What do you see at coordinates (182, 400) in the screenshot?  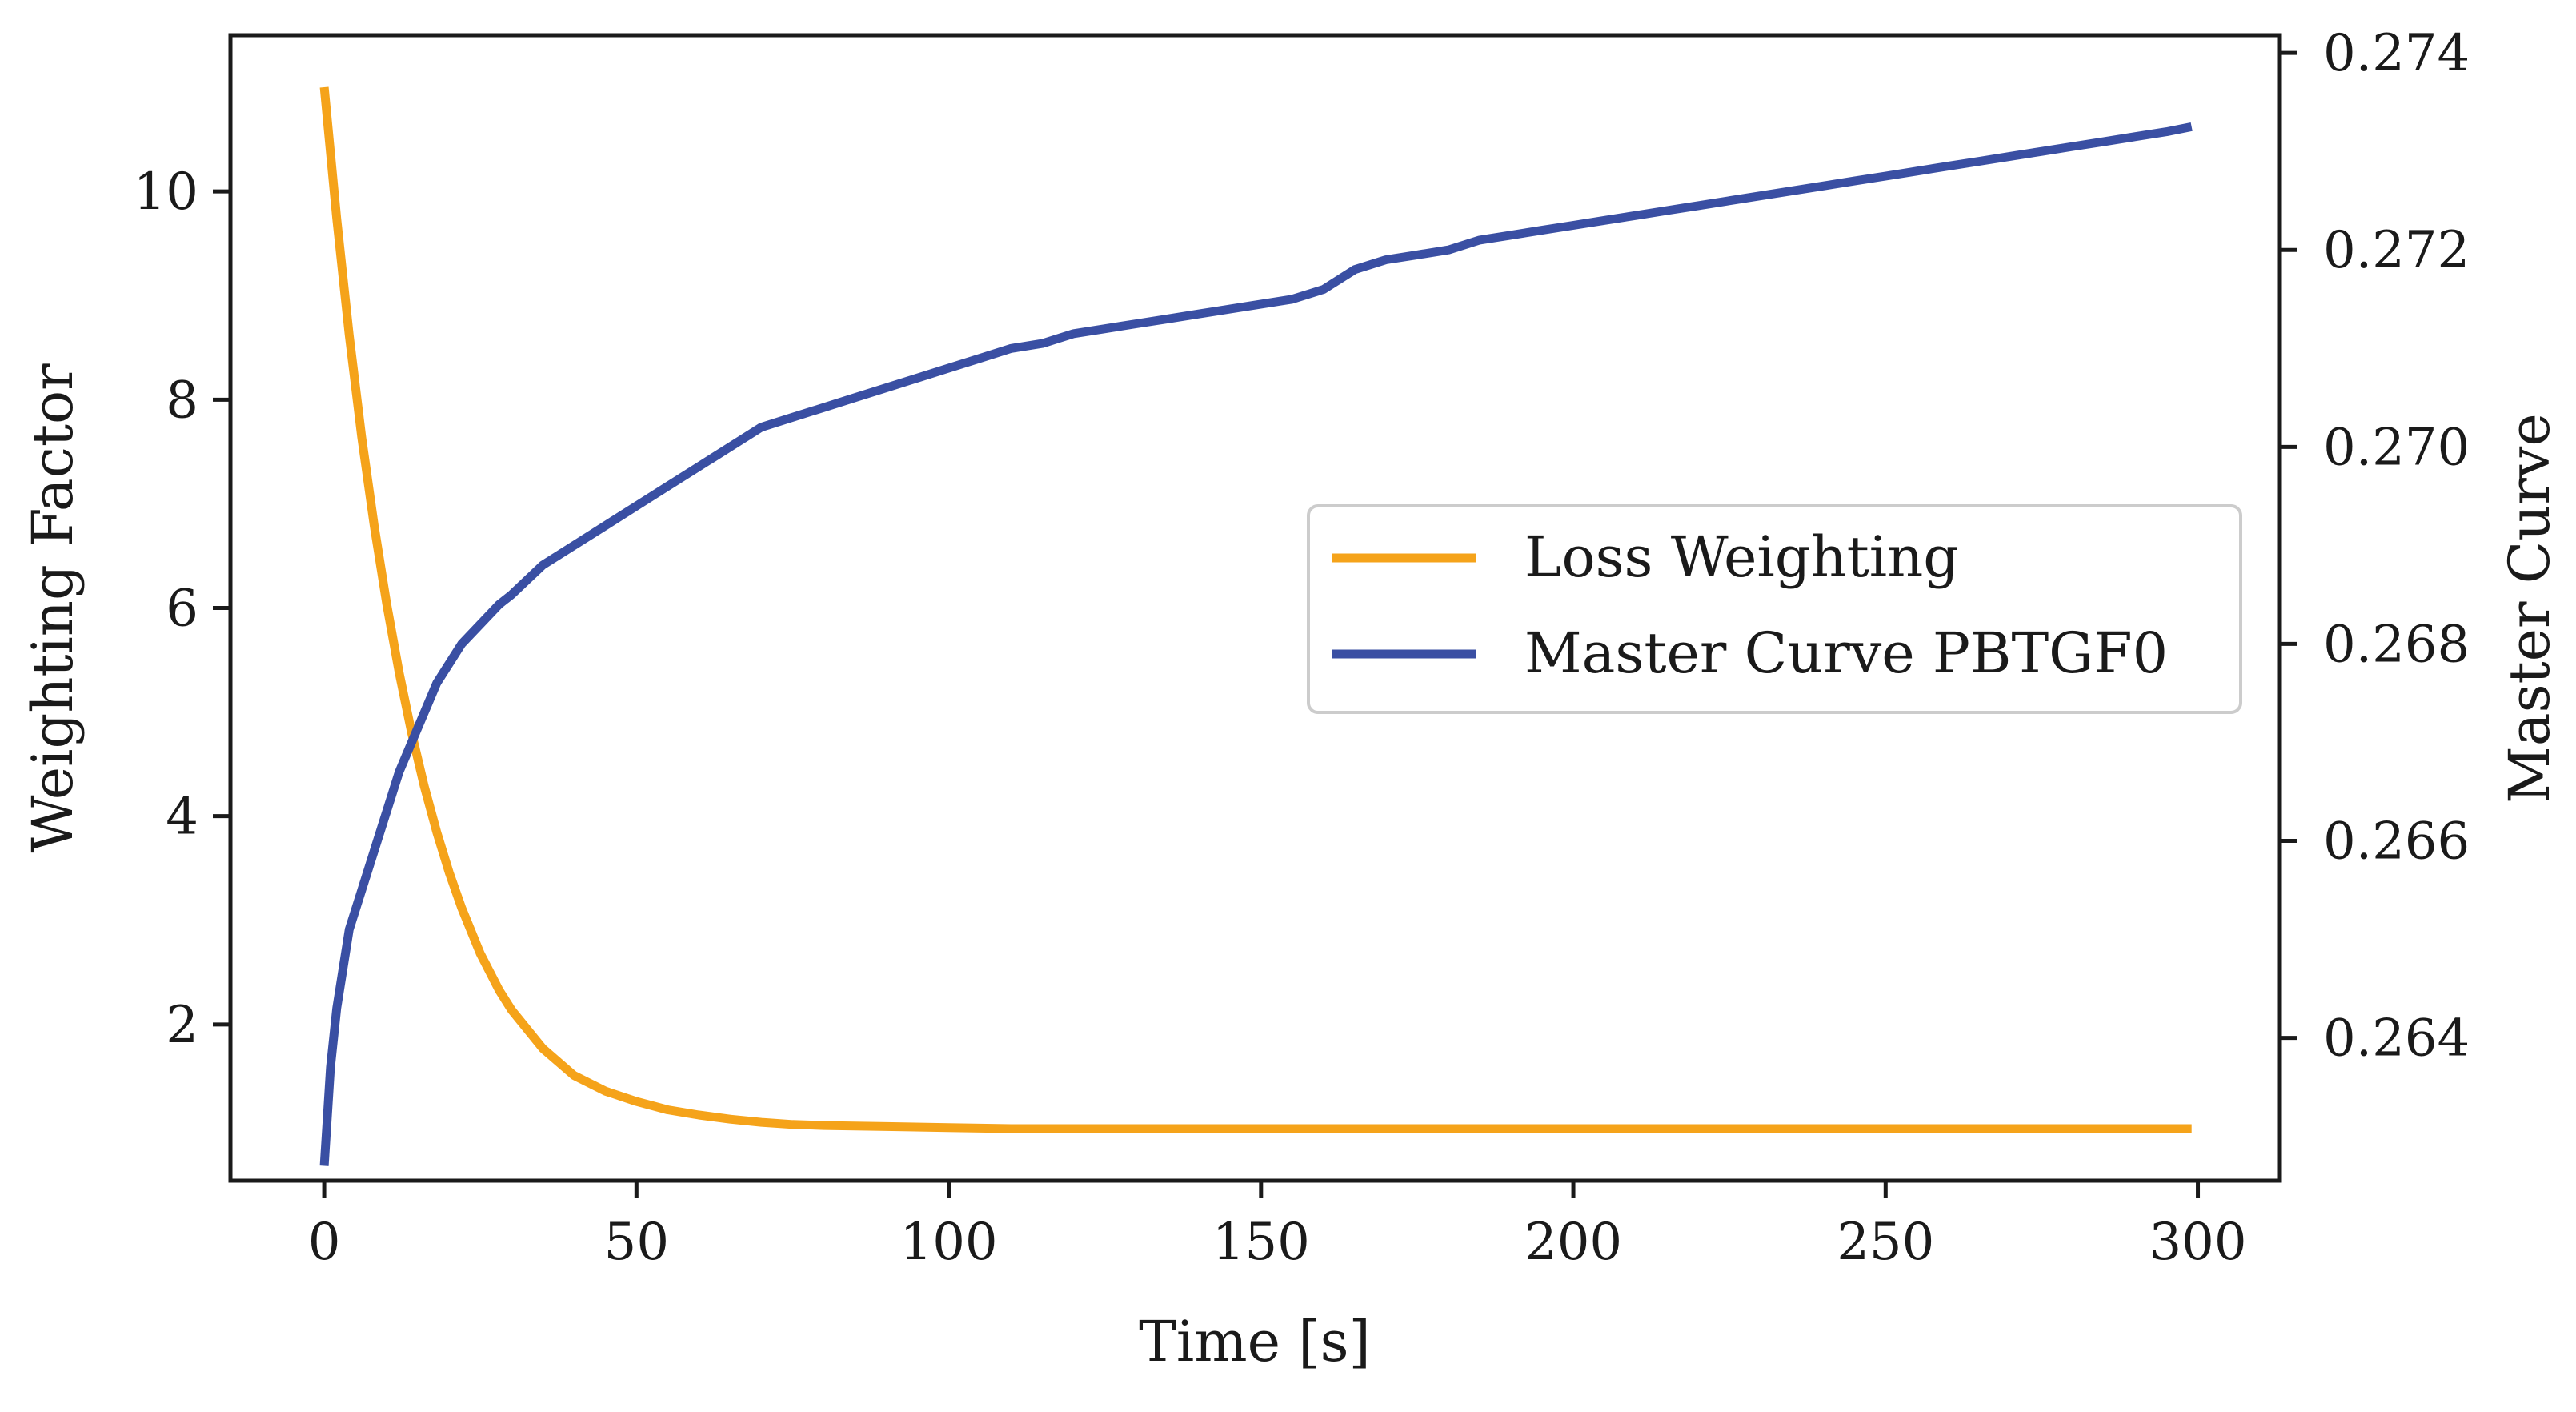 I see `y-tick-label: 8` at bounding box center [182, 400].